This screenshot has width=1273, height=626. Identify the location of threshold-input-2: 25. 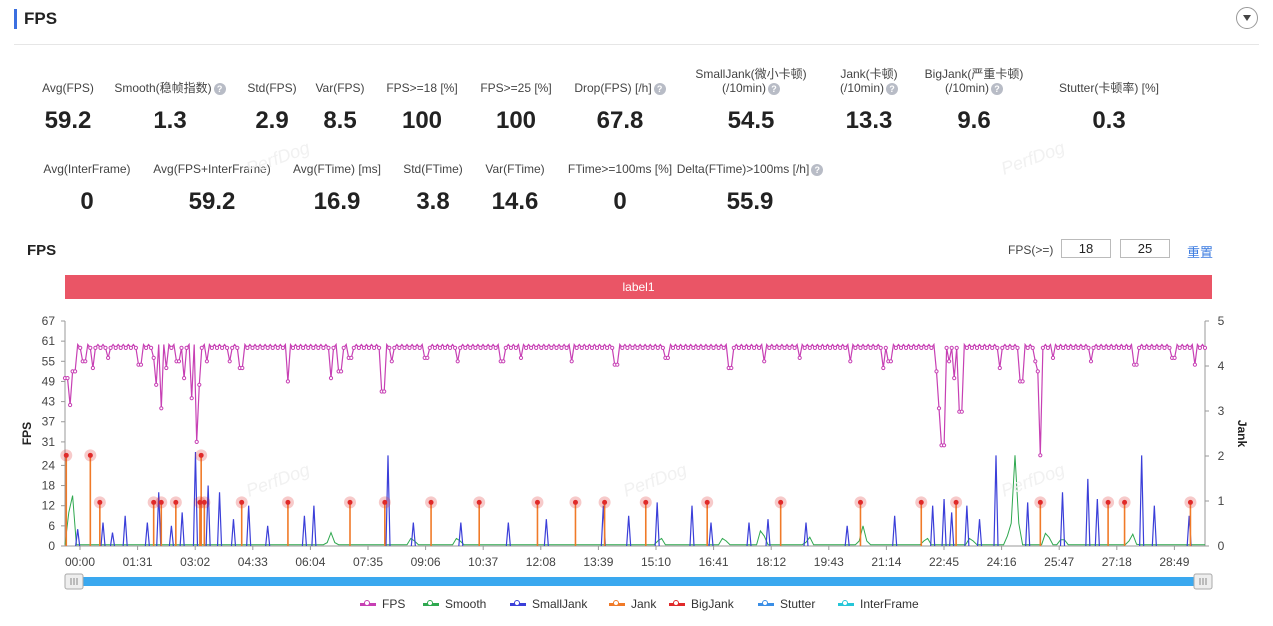
(1145, 248).